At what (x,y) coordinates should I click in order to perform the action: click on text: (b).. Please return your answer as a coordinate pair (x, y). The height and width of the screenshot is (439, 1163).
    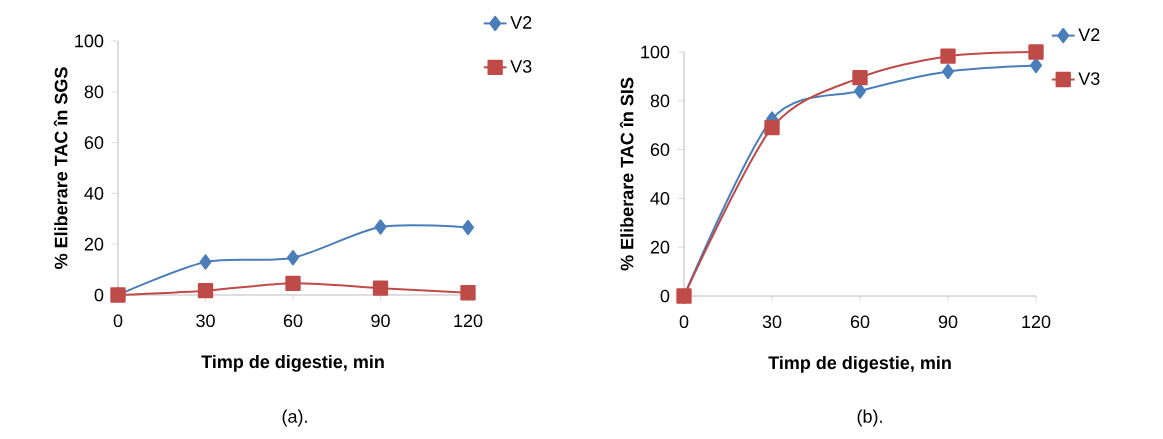
    Looking at the image, I should click on (869, 418).